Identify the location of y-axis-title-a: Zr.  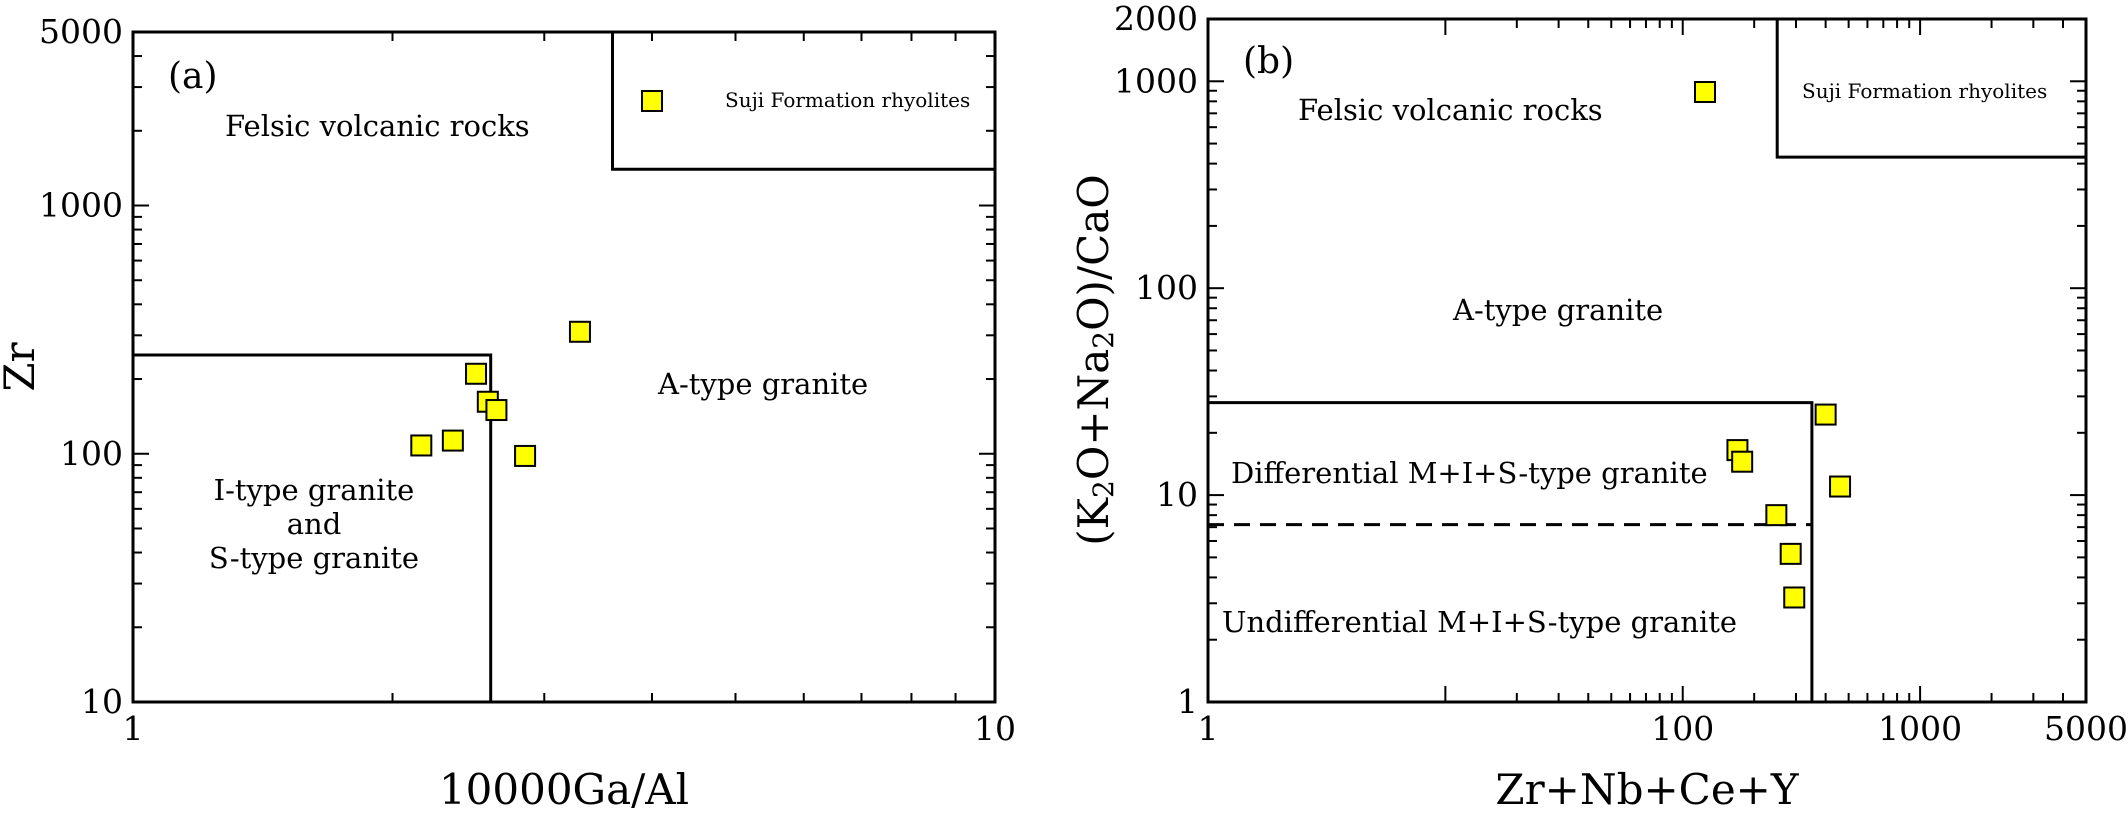
(22, 366).